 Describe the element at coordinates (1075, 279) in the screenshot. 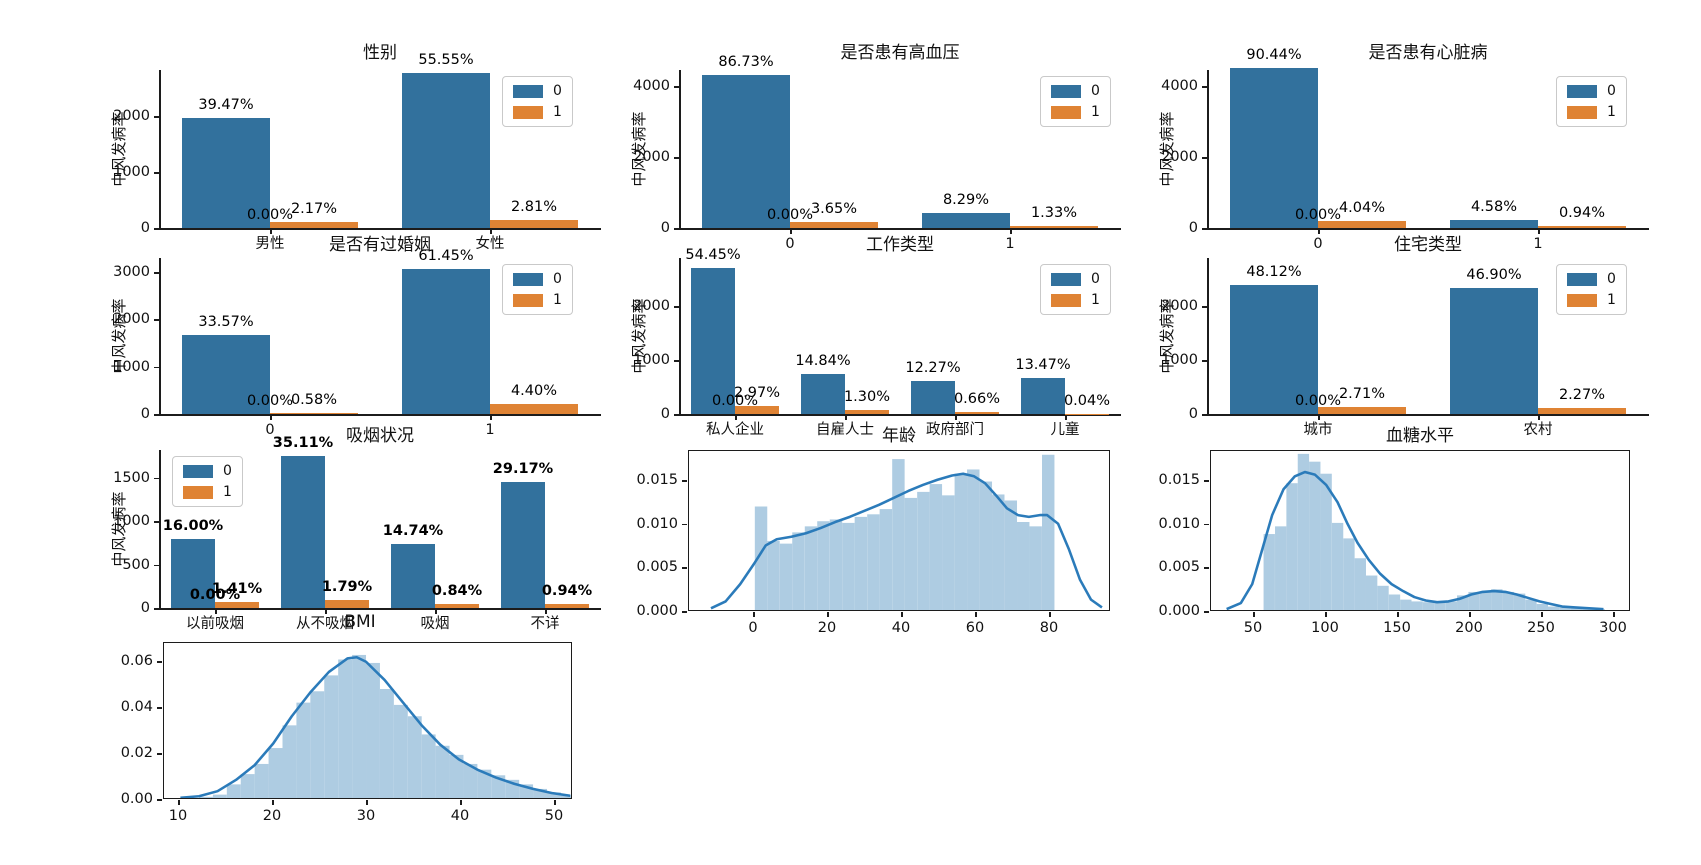

I see `legend-item-0: 0` at that location.